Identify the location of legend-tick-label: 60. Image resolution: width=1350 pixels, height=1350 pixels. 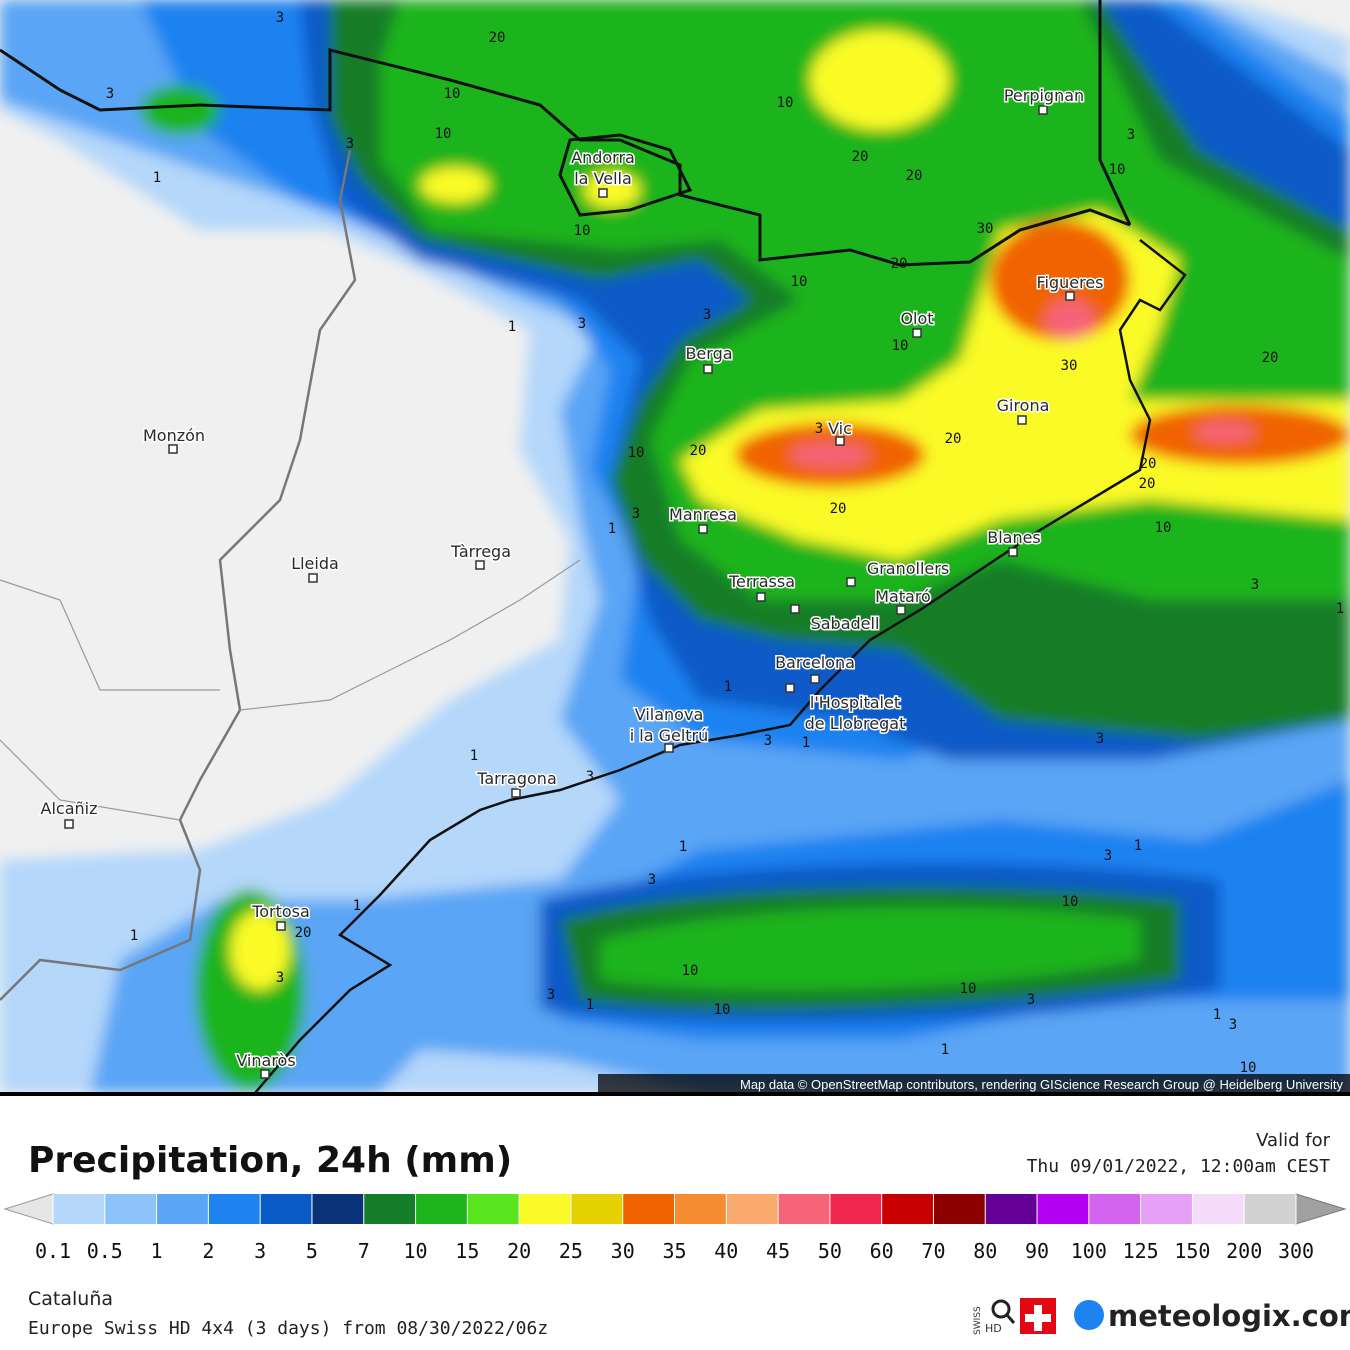
(882, 1251).